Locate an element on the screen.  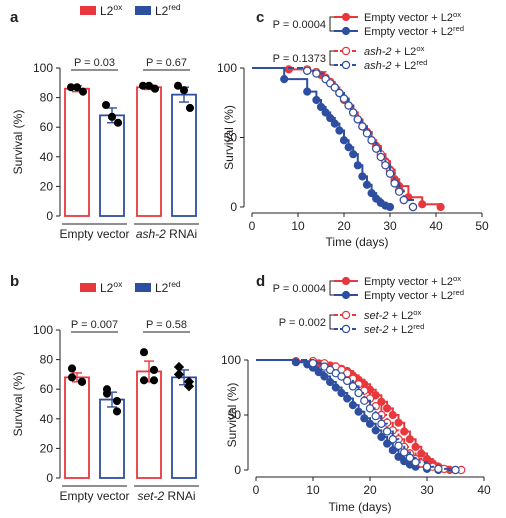
legend-sup: ox is located at coordinates (118, 7).